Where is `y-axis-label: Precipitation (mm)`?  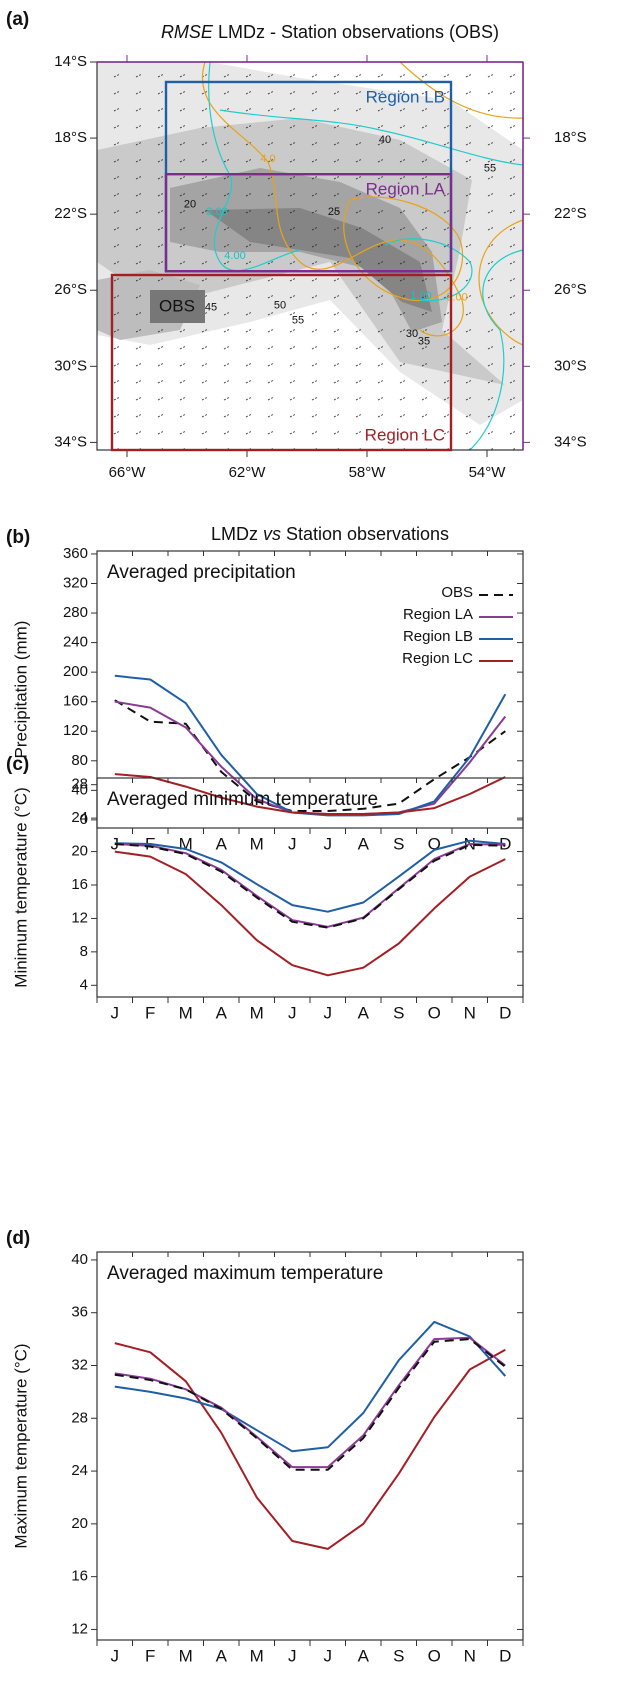 y-axis-label: Precipitation (mm) is located at coordinates (20, 690).